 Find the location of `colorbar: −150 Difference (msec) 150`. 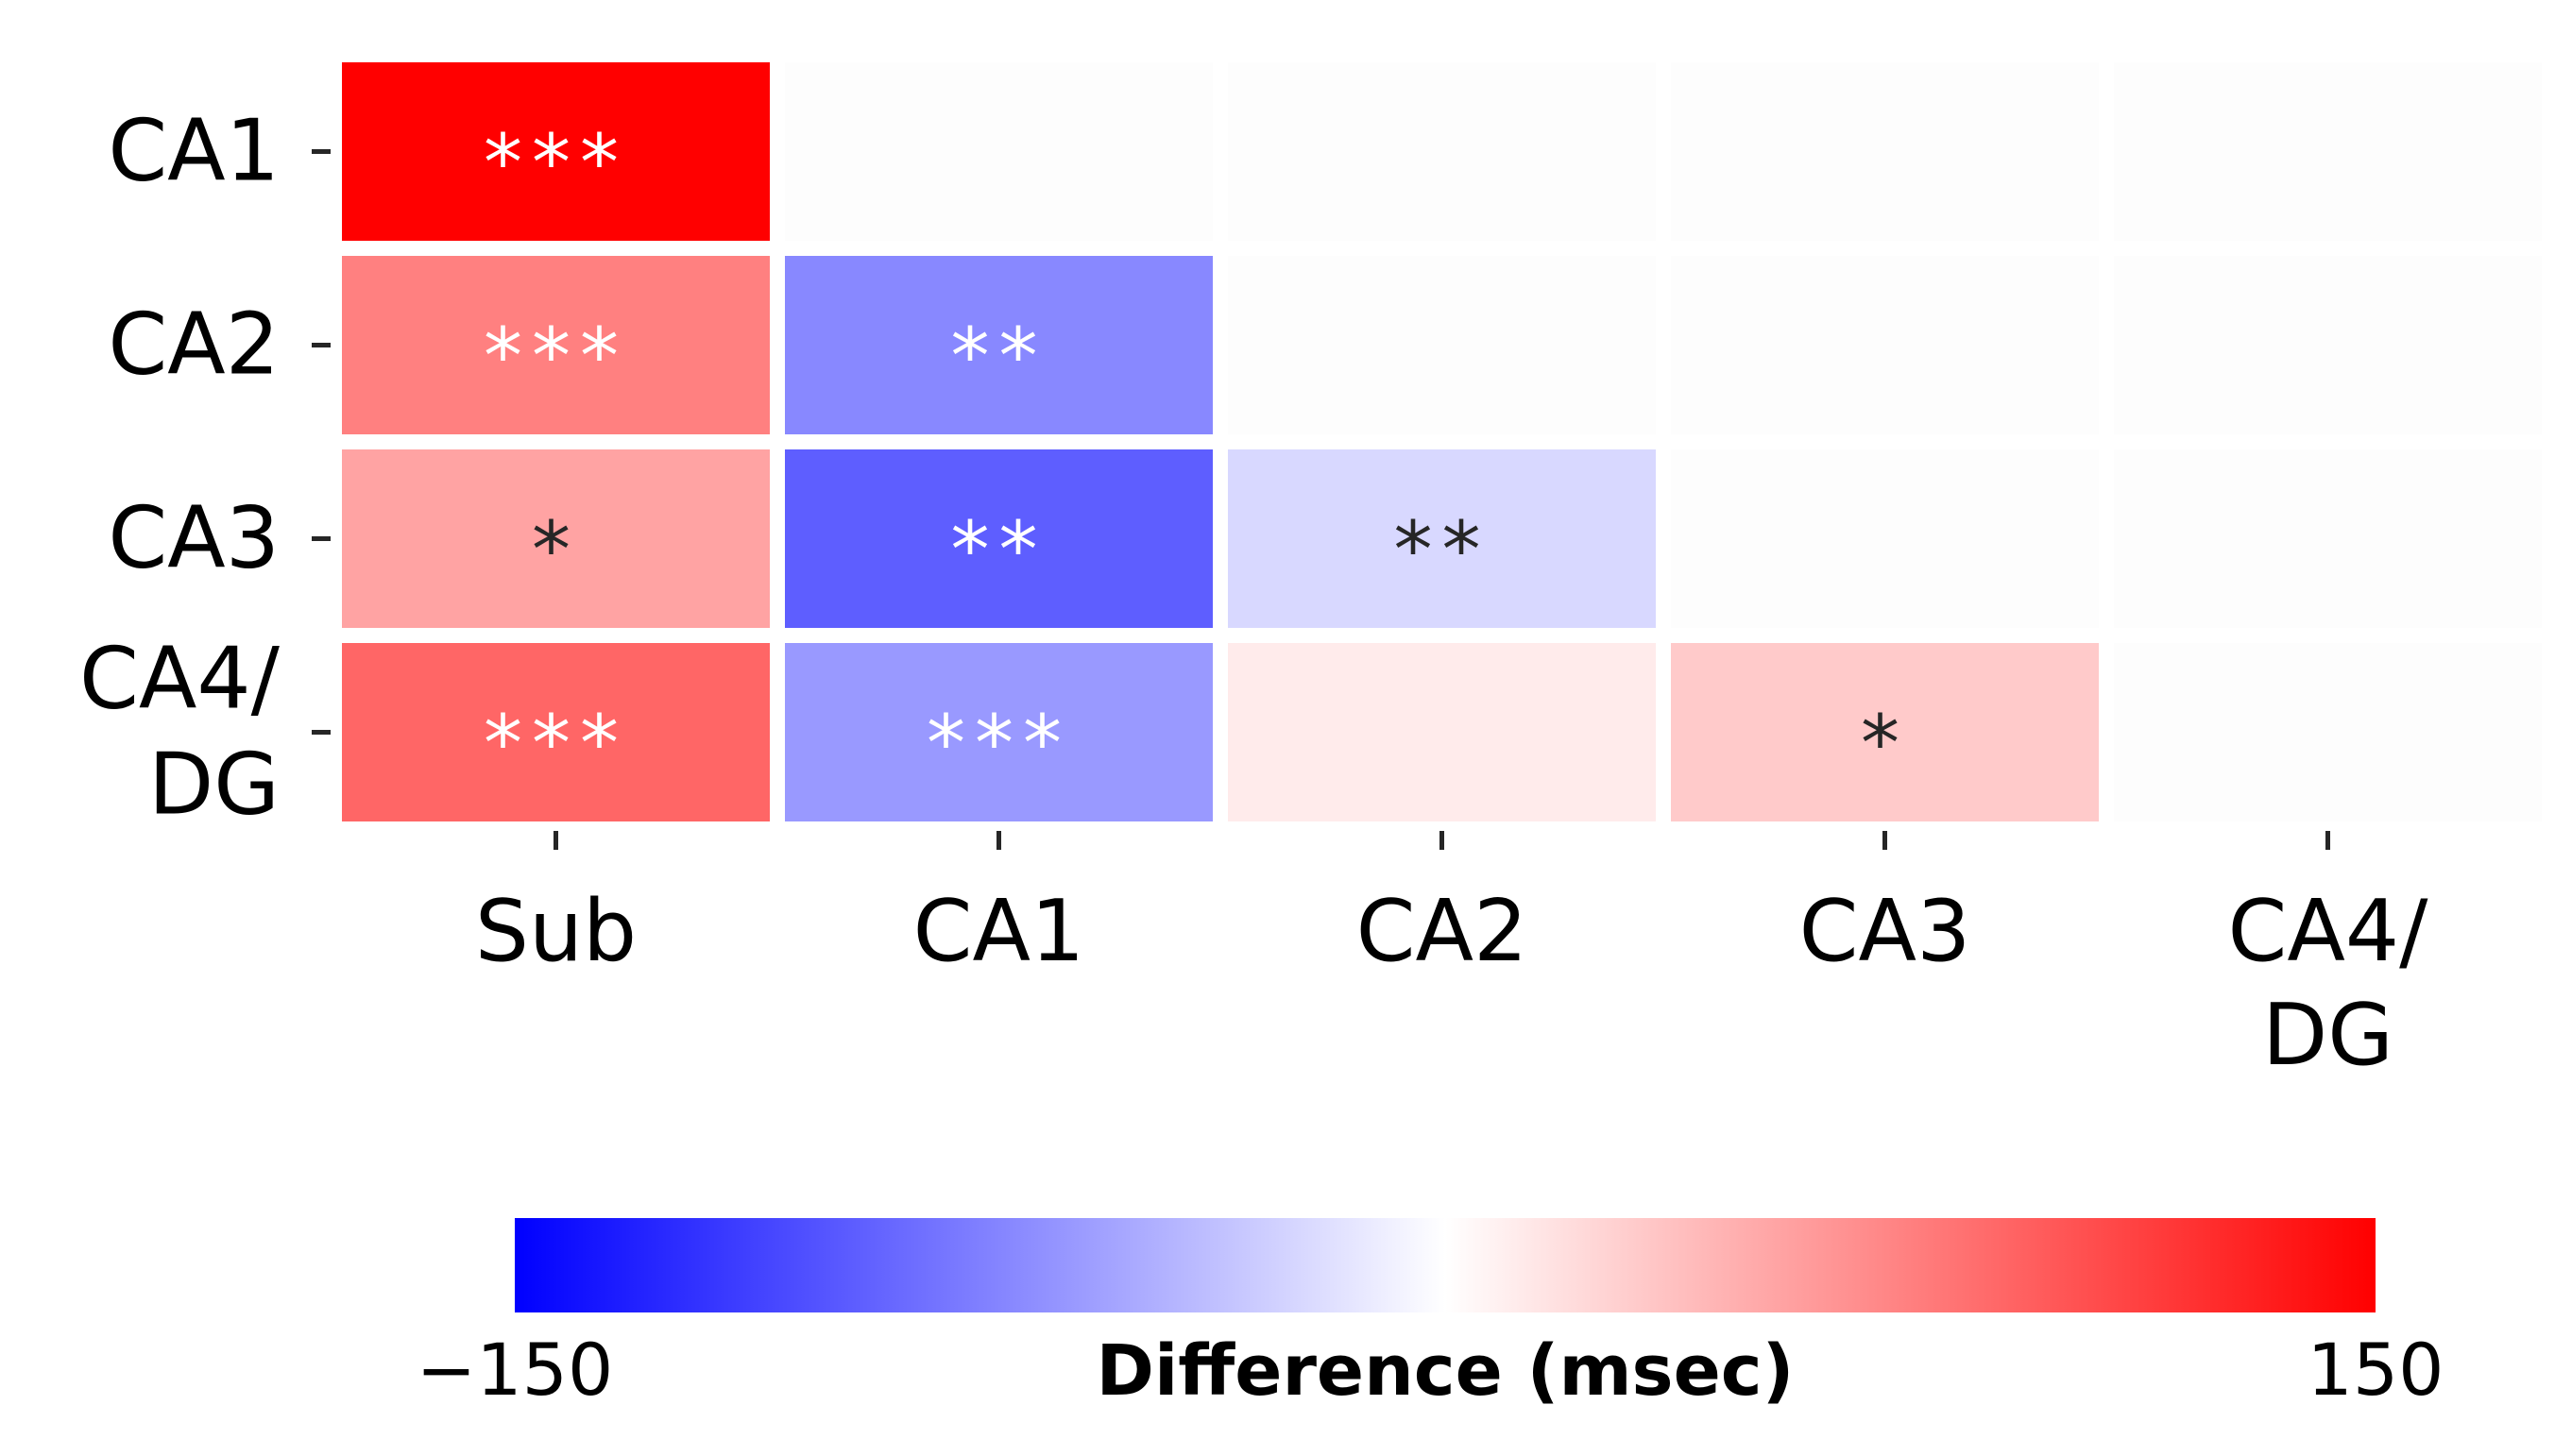

colorbar: −150 Difference (msec) 150 is located at coordinates (1431, 1315).